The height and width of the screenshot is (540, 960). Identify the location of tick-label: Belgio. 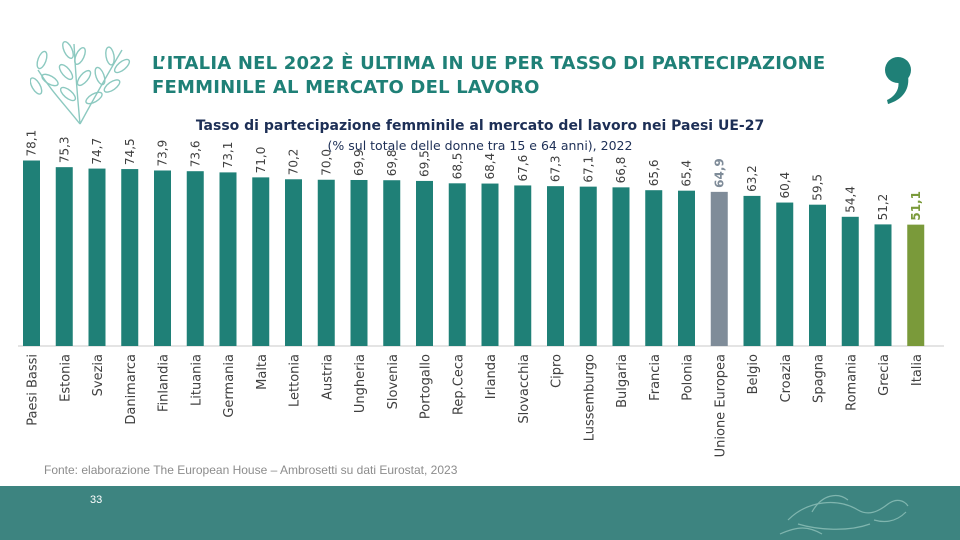
(753, 374).